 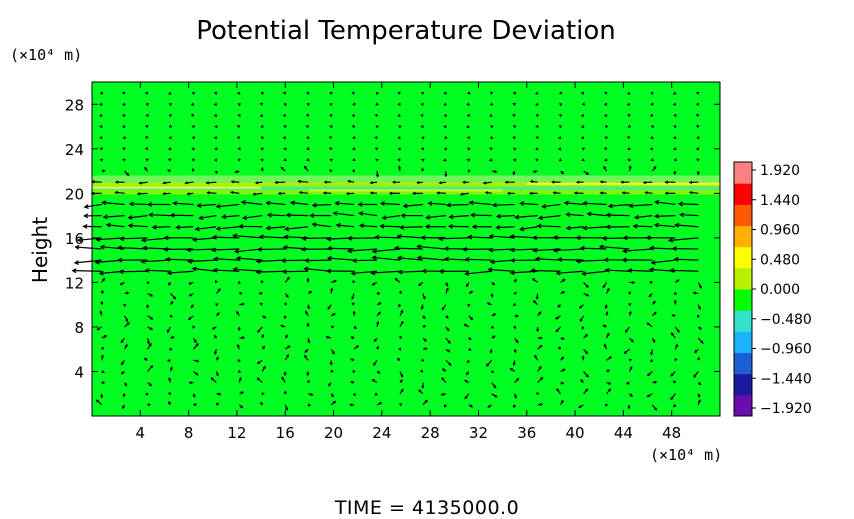 What do you see at coordinates (40, 250) in the screenshot?
I see `y-axis-label: Height` at bounding box center [40, 250].